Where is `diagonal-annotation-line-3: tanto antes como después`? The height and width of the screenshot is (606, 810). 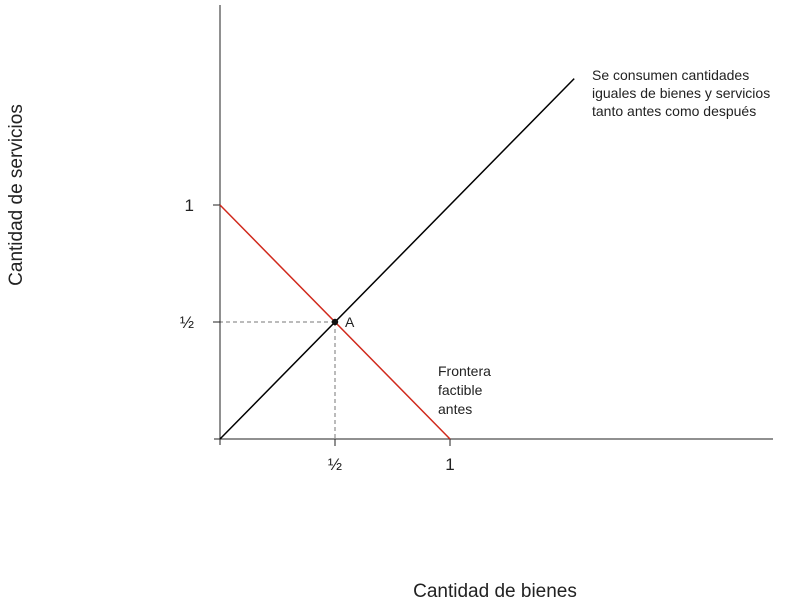
diagonal-annotation-line-3: tanto antes como después is located at coordinates (674, 111).